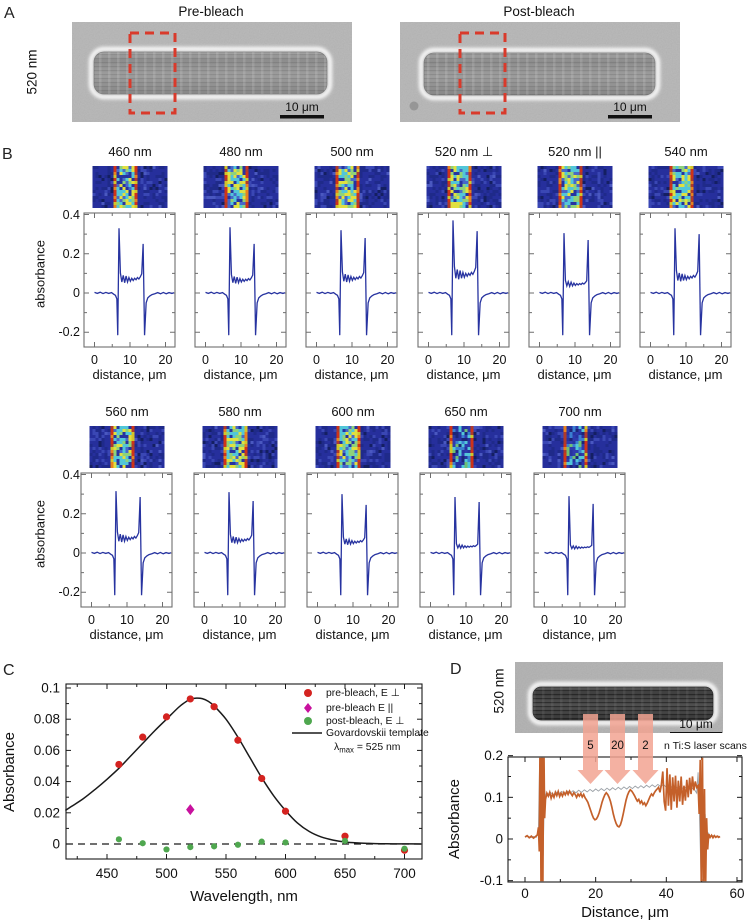 The height and width of the screenshot is (922, 755). I want to click on d-ytick-label: 0.1, so click(493, 797).